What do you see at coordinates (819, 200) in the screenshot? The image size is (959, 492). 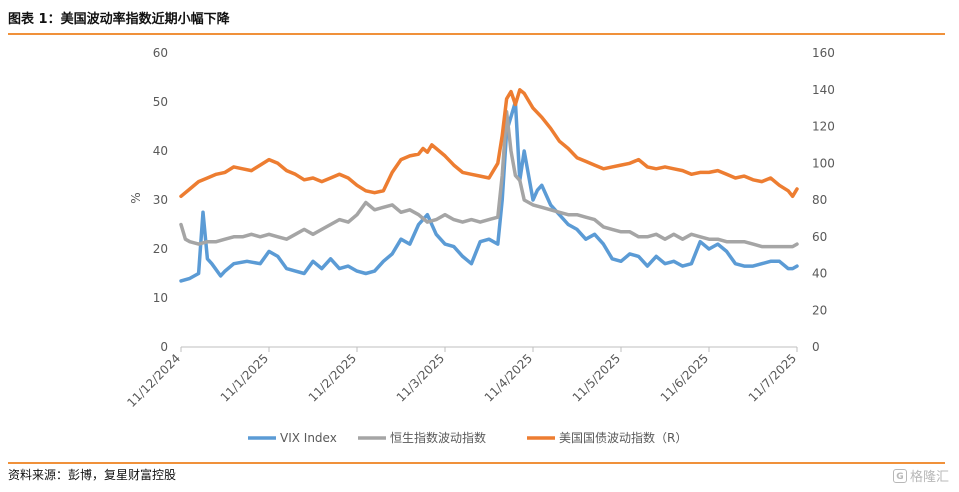 I see `y2-tick-label: 80` at bounding box center [819, 200].